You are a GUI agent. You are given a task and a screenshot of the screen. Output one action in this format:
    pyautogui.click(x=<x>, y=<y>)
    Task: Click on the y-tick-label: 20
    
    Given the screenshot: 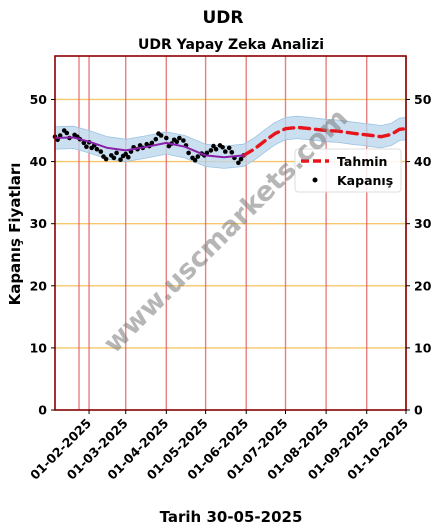 What is the action you would take?
    pyautogui.click(x=39, y=285)
    